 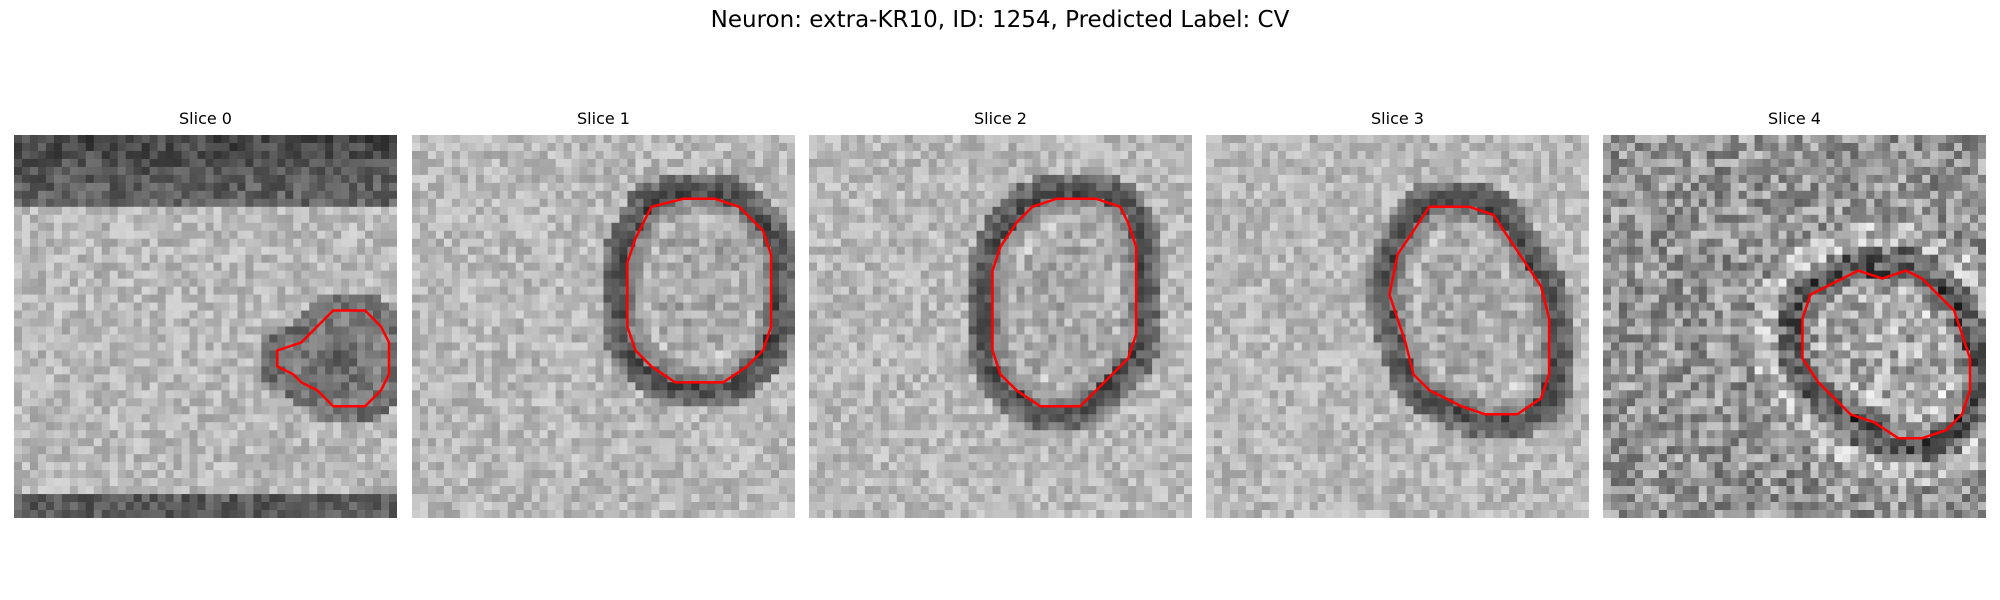 I want to click on slice-panel-3: Slice 3, so click(x=1397, y=313).